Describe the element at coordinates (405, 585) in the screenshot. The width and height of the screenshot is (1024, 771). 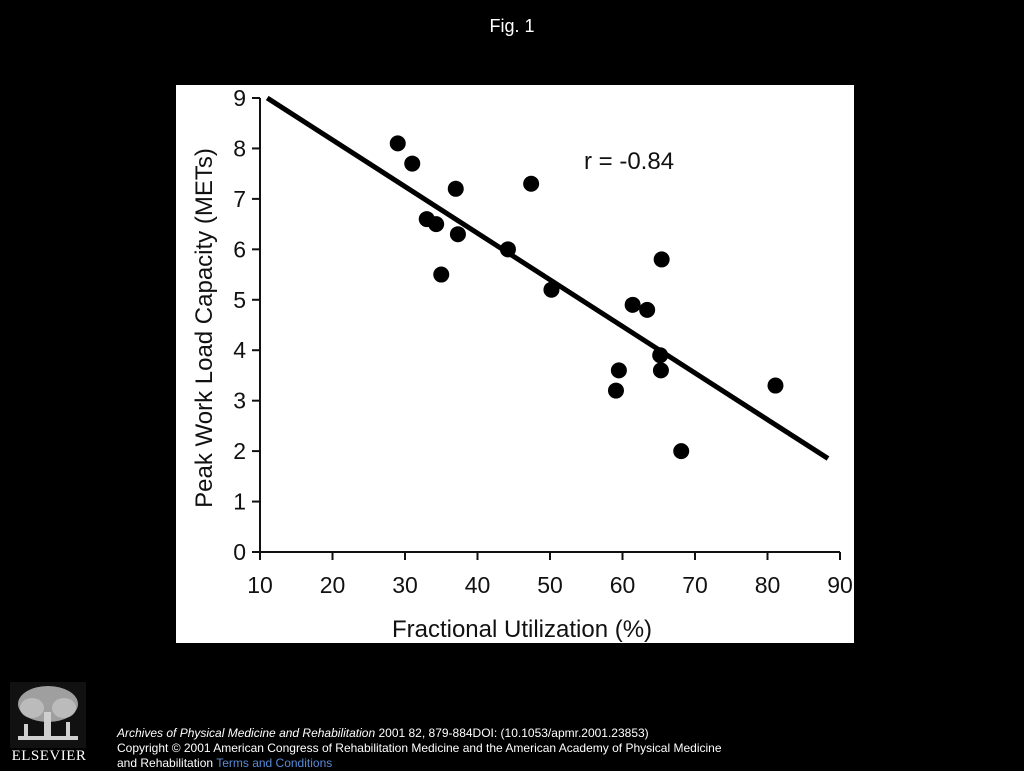
I see `x-tick-label: 30` at that location.